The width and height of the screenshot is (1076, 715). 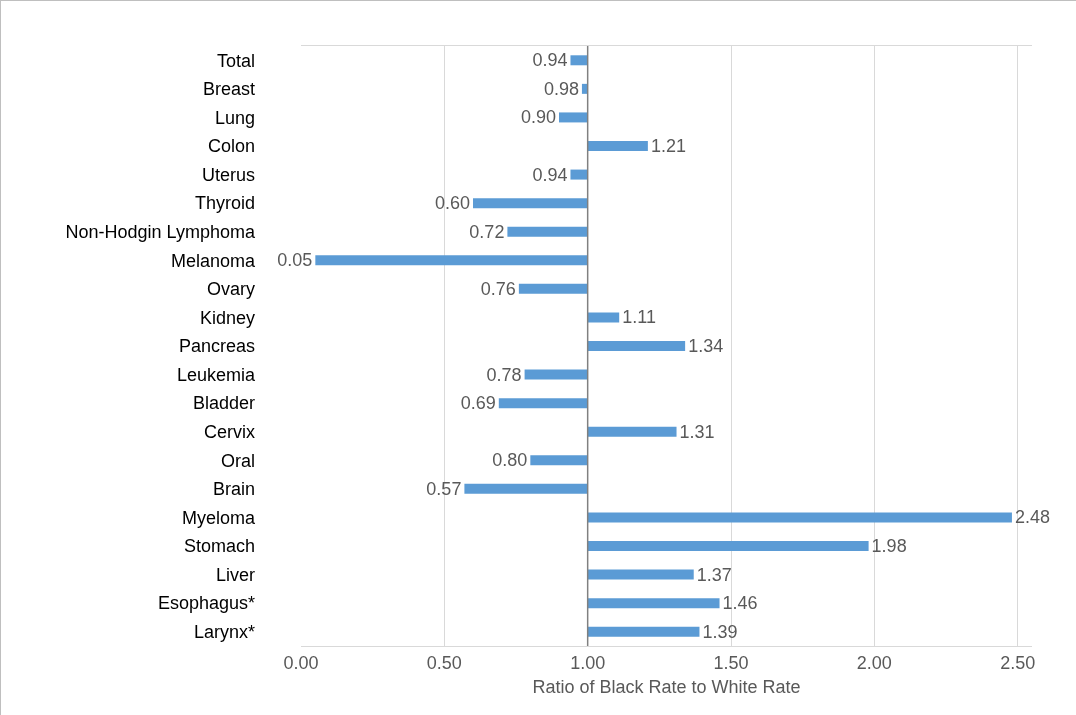 I want to click on data-label: 1.34, so click(x=706, y=346).